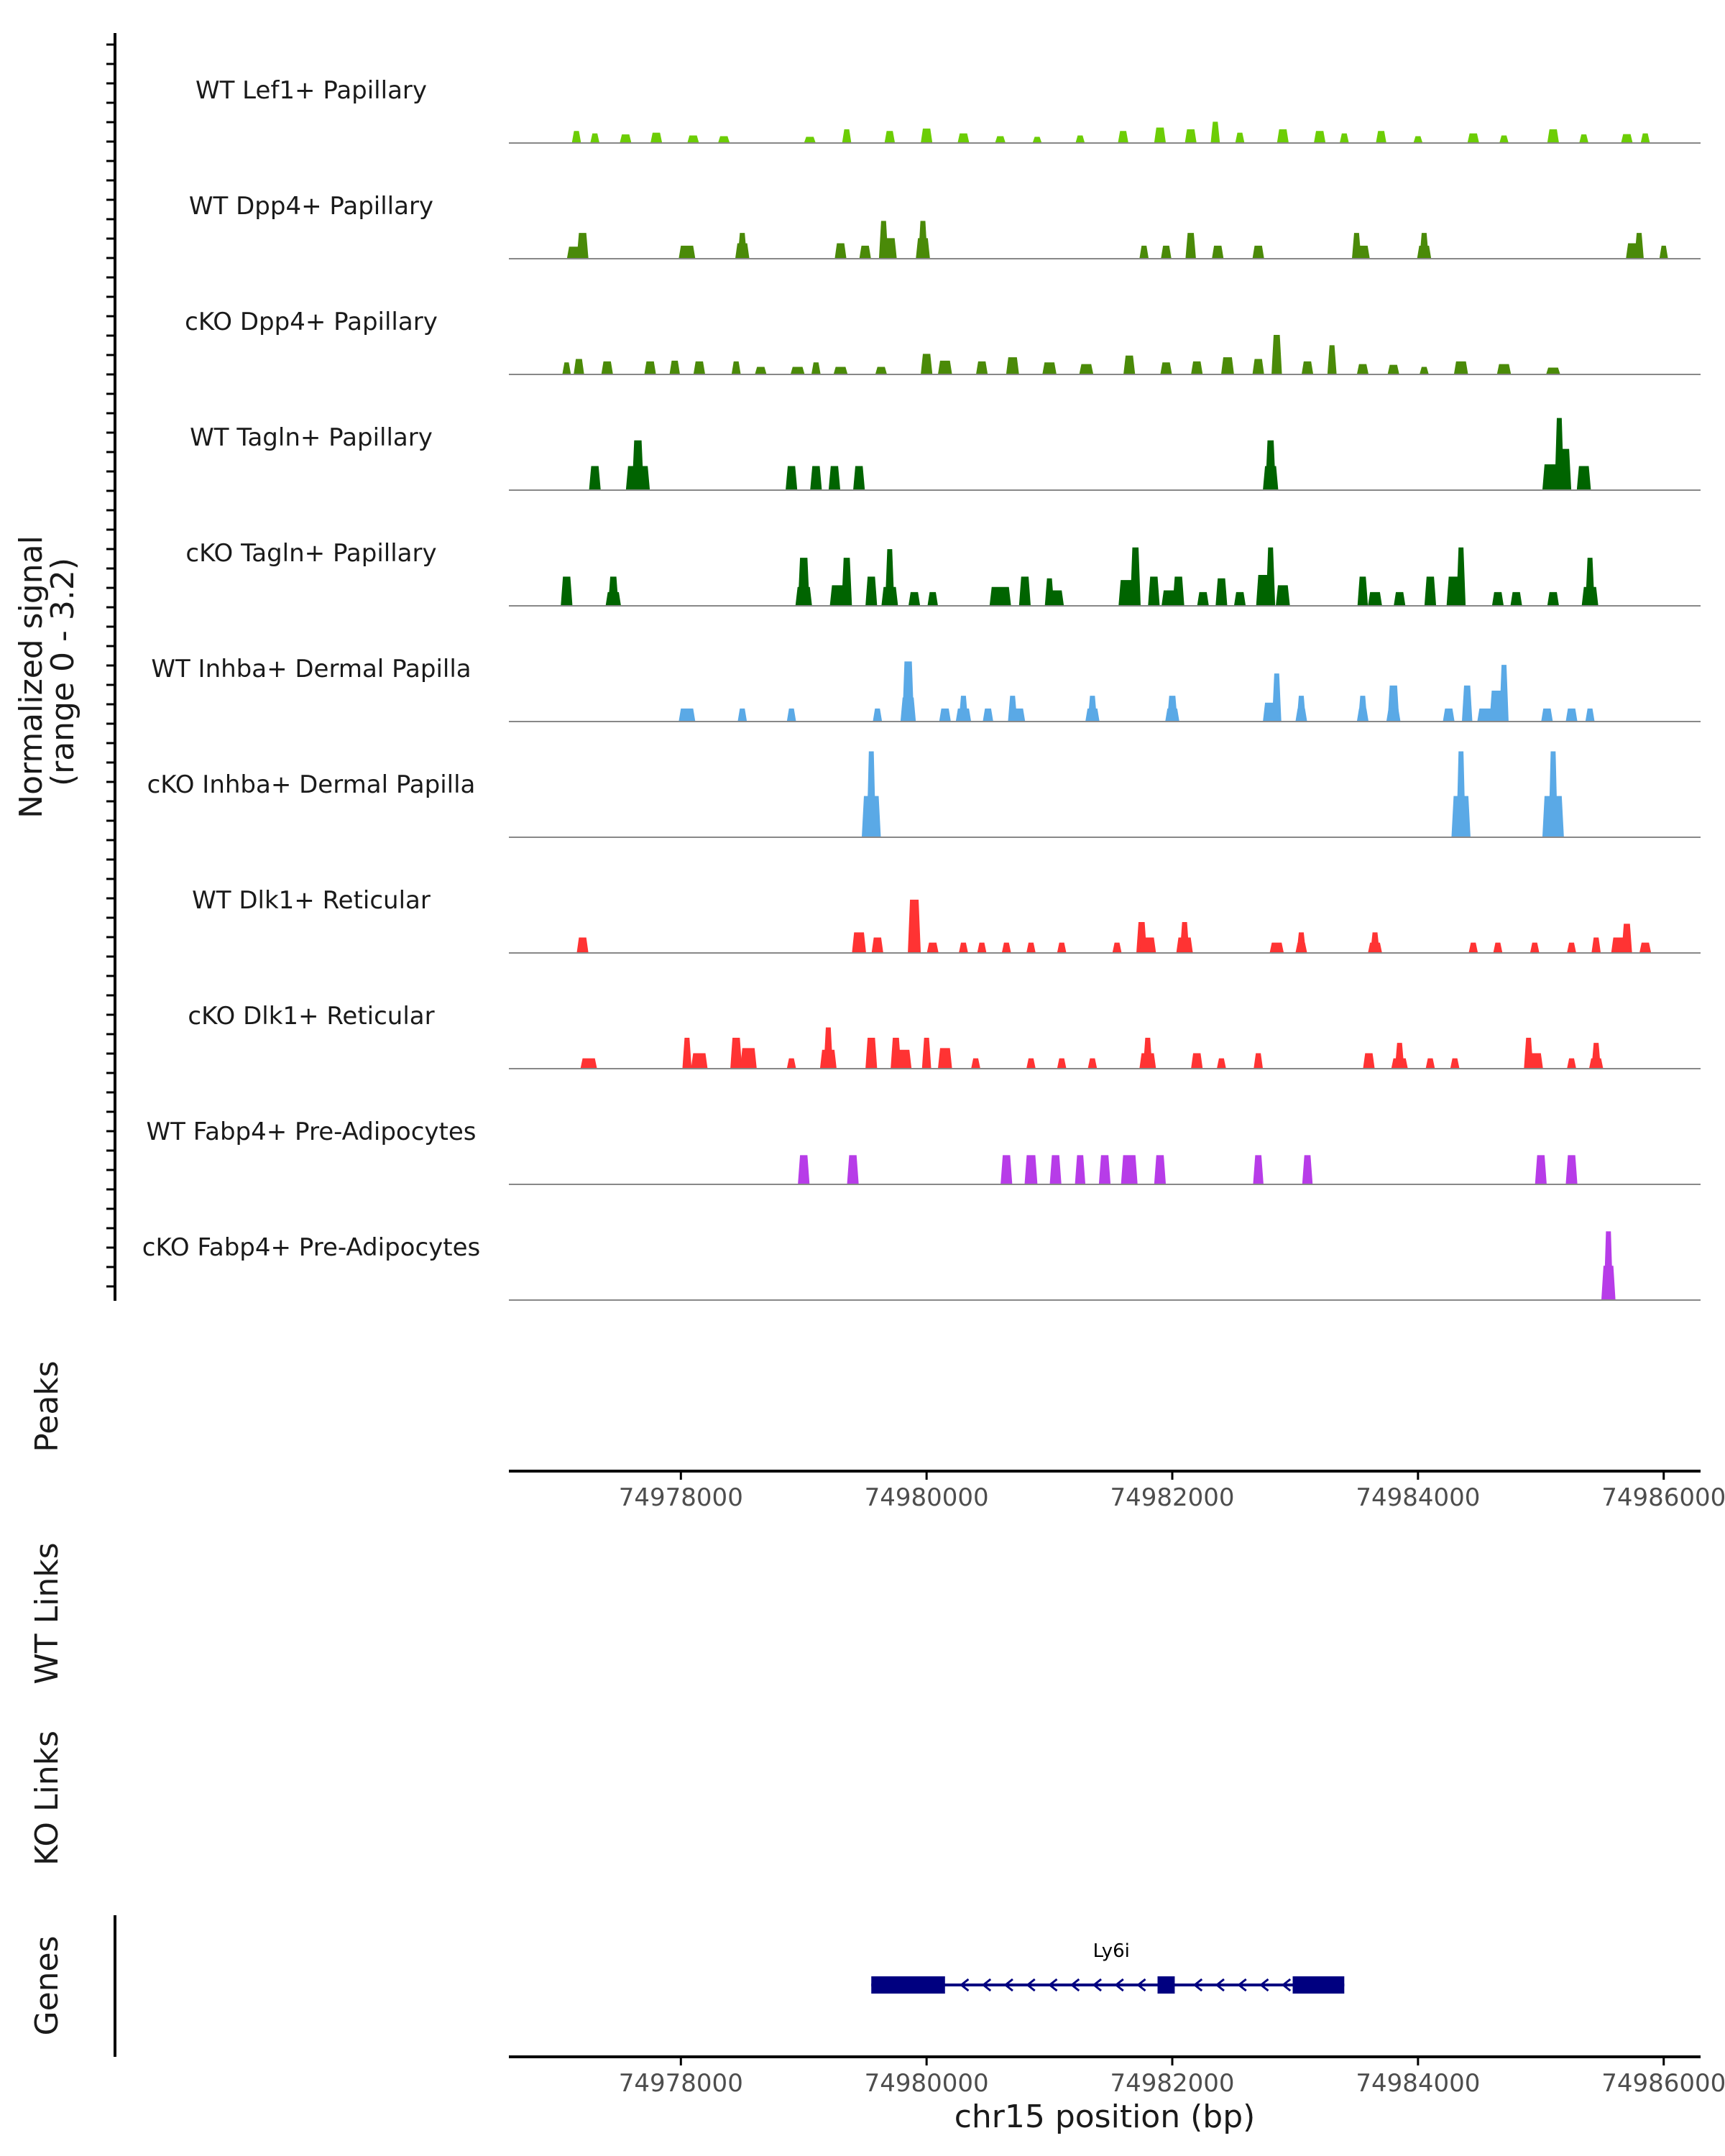 Image resolution: width=1725 pixels, height=2156 pixels. I want to click on peaks-panel-label: Peaks, so click(47, 1406).